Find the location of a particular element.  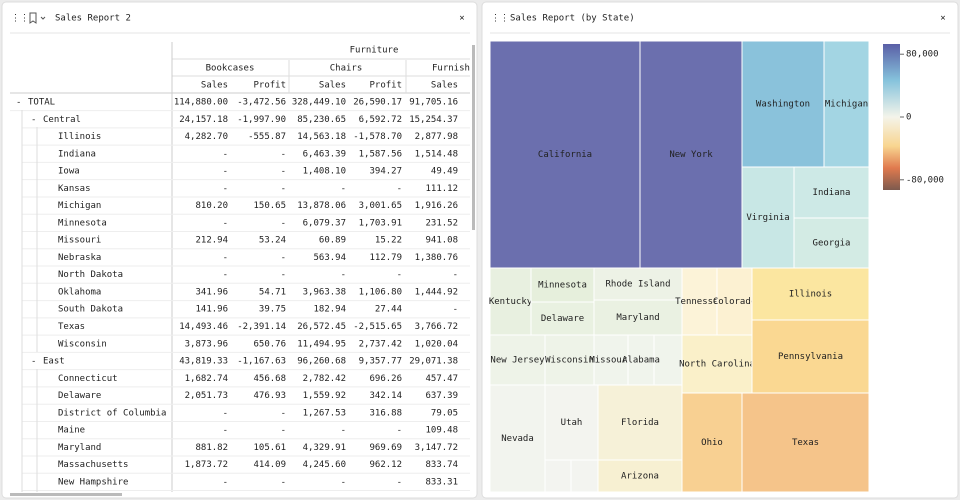

row-label: Massachusetts is located at coordinates (93, 465).